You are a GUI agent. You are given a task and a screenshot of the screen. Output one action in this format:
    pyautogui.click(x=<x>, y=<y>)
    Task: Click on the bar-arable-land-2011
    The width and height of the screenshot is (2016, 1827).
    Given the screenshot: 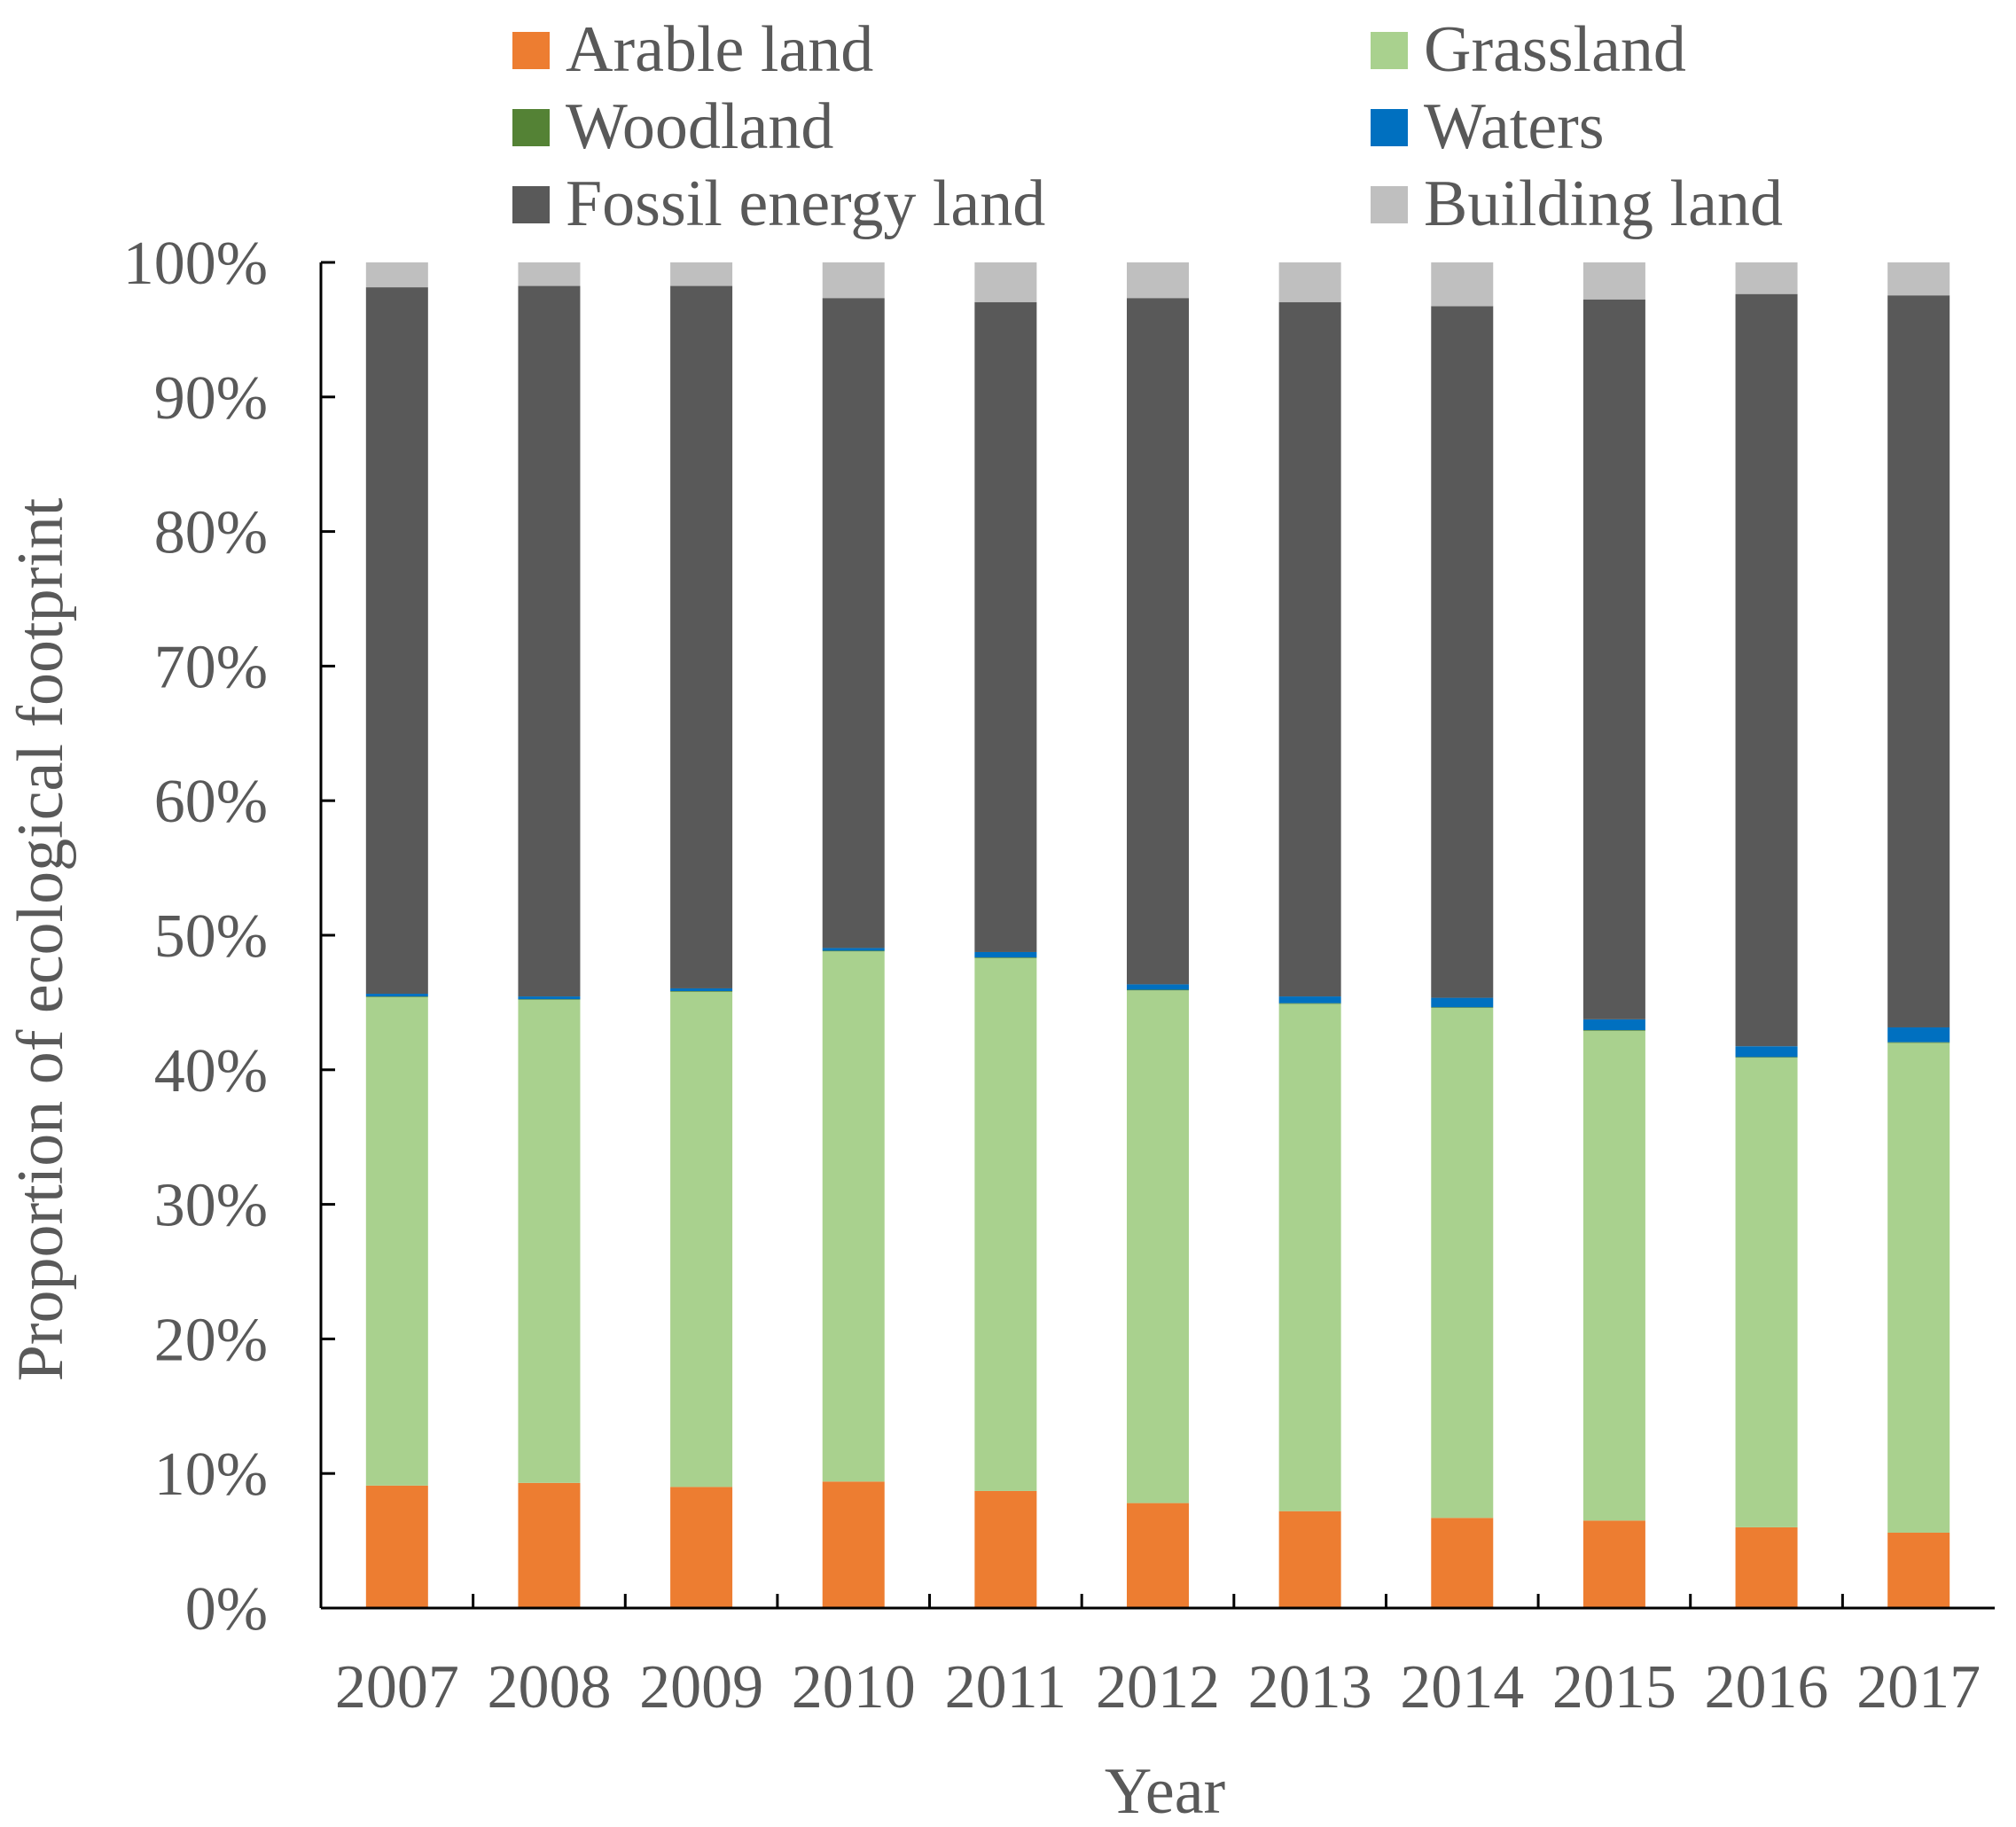 What is the action you would take?
    pyautogui.click(x=1005, y=1549)
    